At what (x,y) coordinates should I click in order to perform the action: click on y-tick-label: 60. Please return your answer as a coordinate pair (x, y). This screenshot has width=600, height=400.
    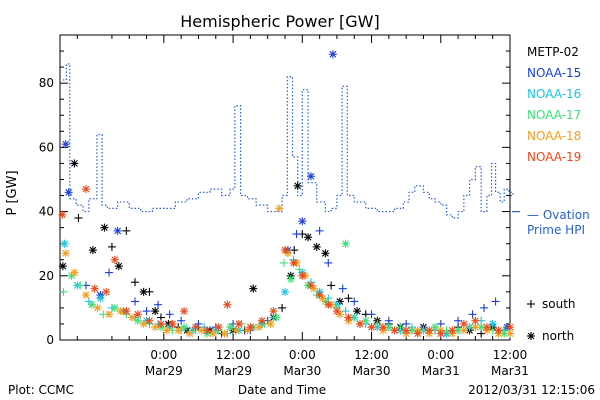
    Looking at the image, I should click on (46, 147).